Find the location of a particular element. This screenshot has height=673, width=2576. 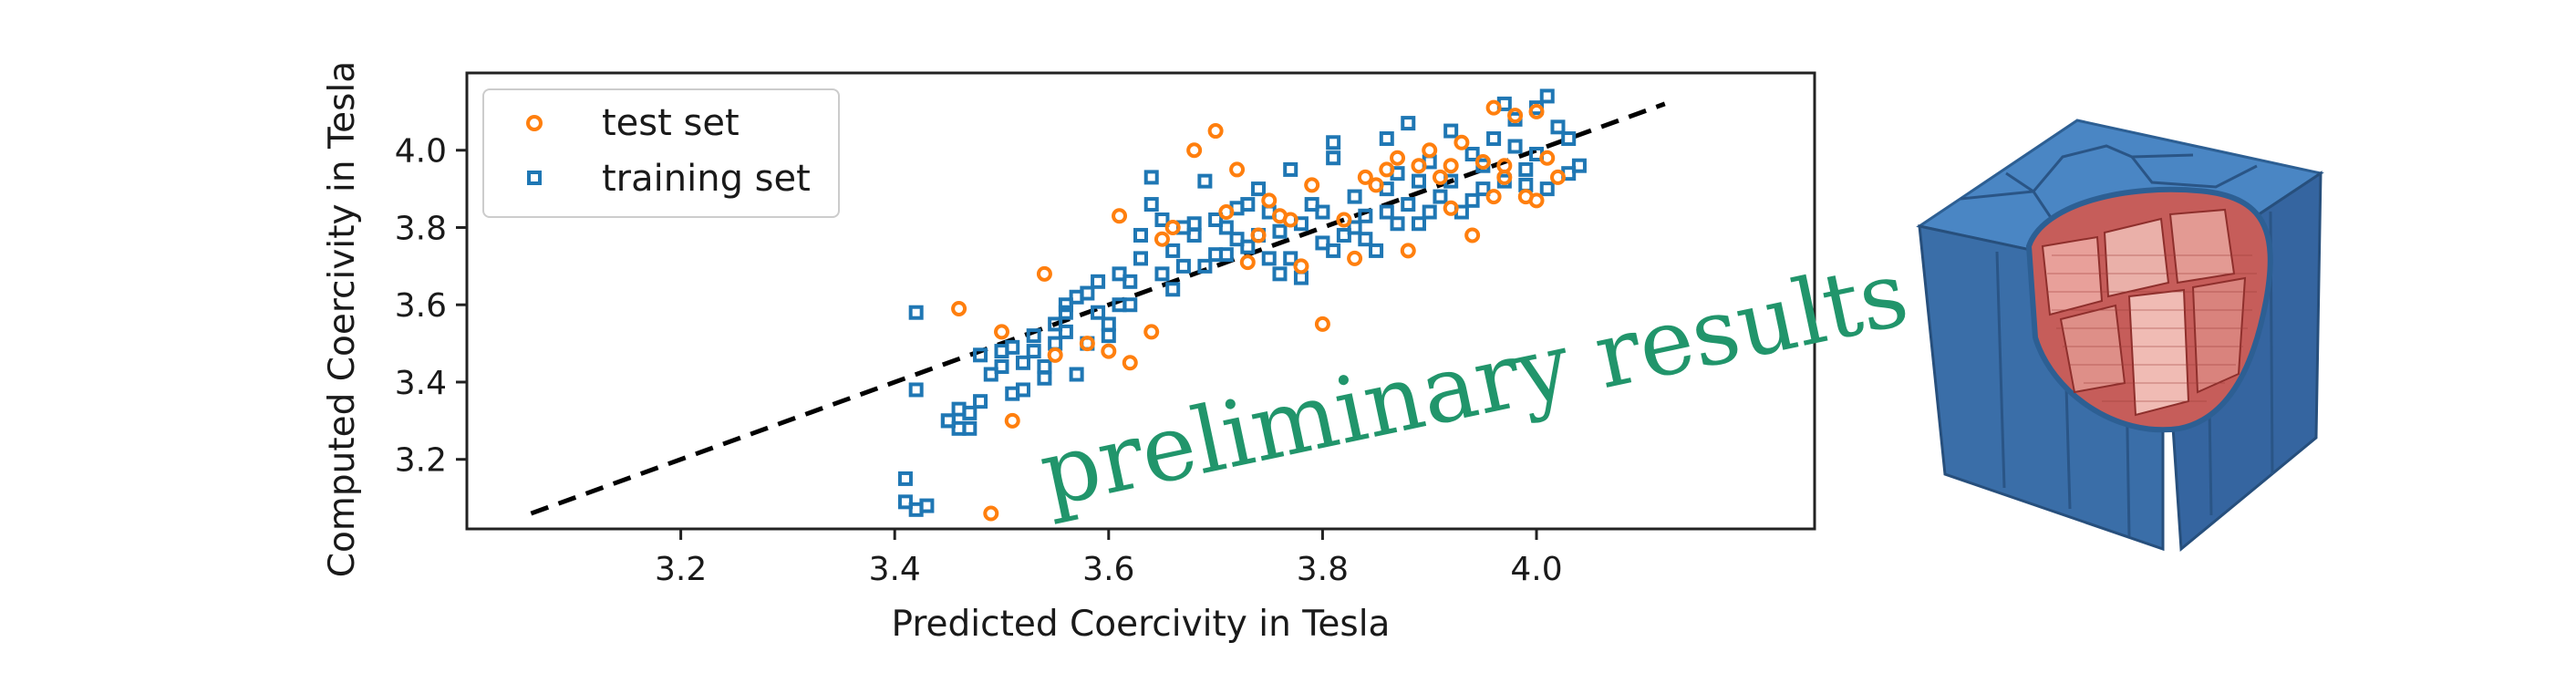

y-tick-label: 3.8 is located at coordinates (421, 229).